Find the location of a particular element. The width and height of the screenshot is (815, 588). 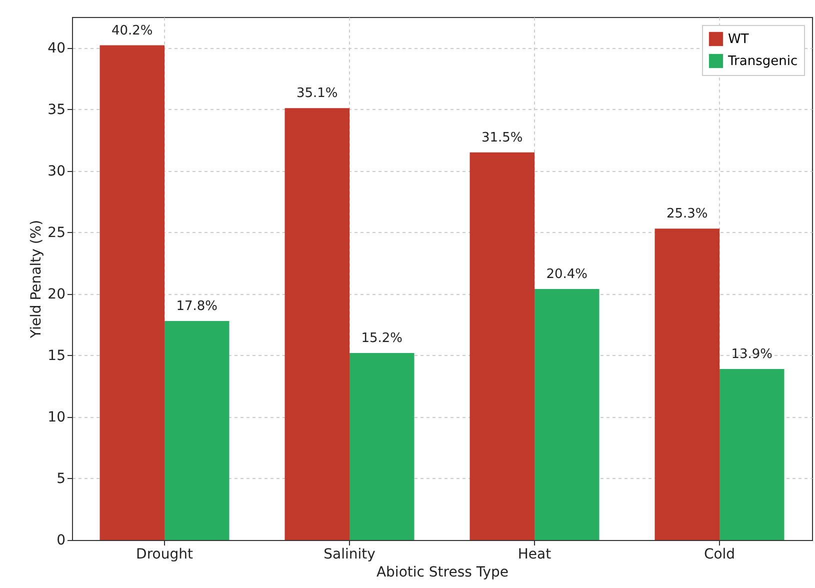

y-tick-label: 30 is located at coordinates (57, 171).